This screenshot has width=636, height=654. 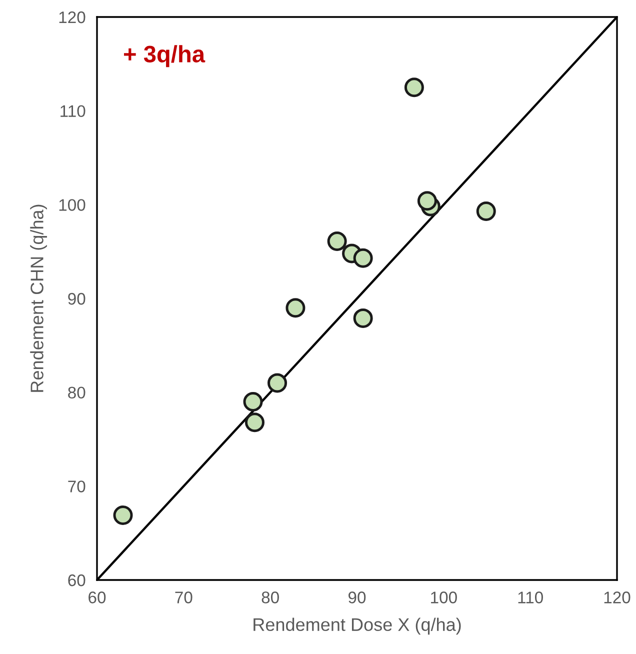 I want to click on y-tick-label: 120, so click(x=72, y=17).